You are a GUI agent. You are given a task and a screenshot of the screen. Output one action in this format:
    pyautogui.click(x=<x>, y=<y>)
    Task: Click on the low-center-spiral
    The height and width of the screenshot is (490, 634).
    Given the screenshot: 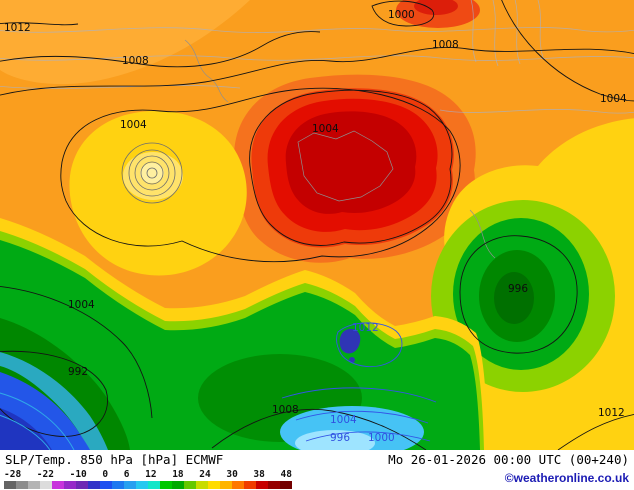 What is the action you would take?
    pyautogui.click(x=152, y=173)
    